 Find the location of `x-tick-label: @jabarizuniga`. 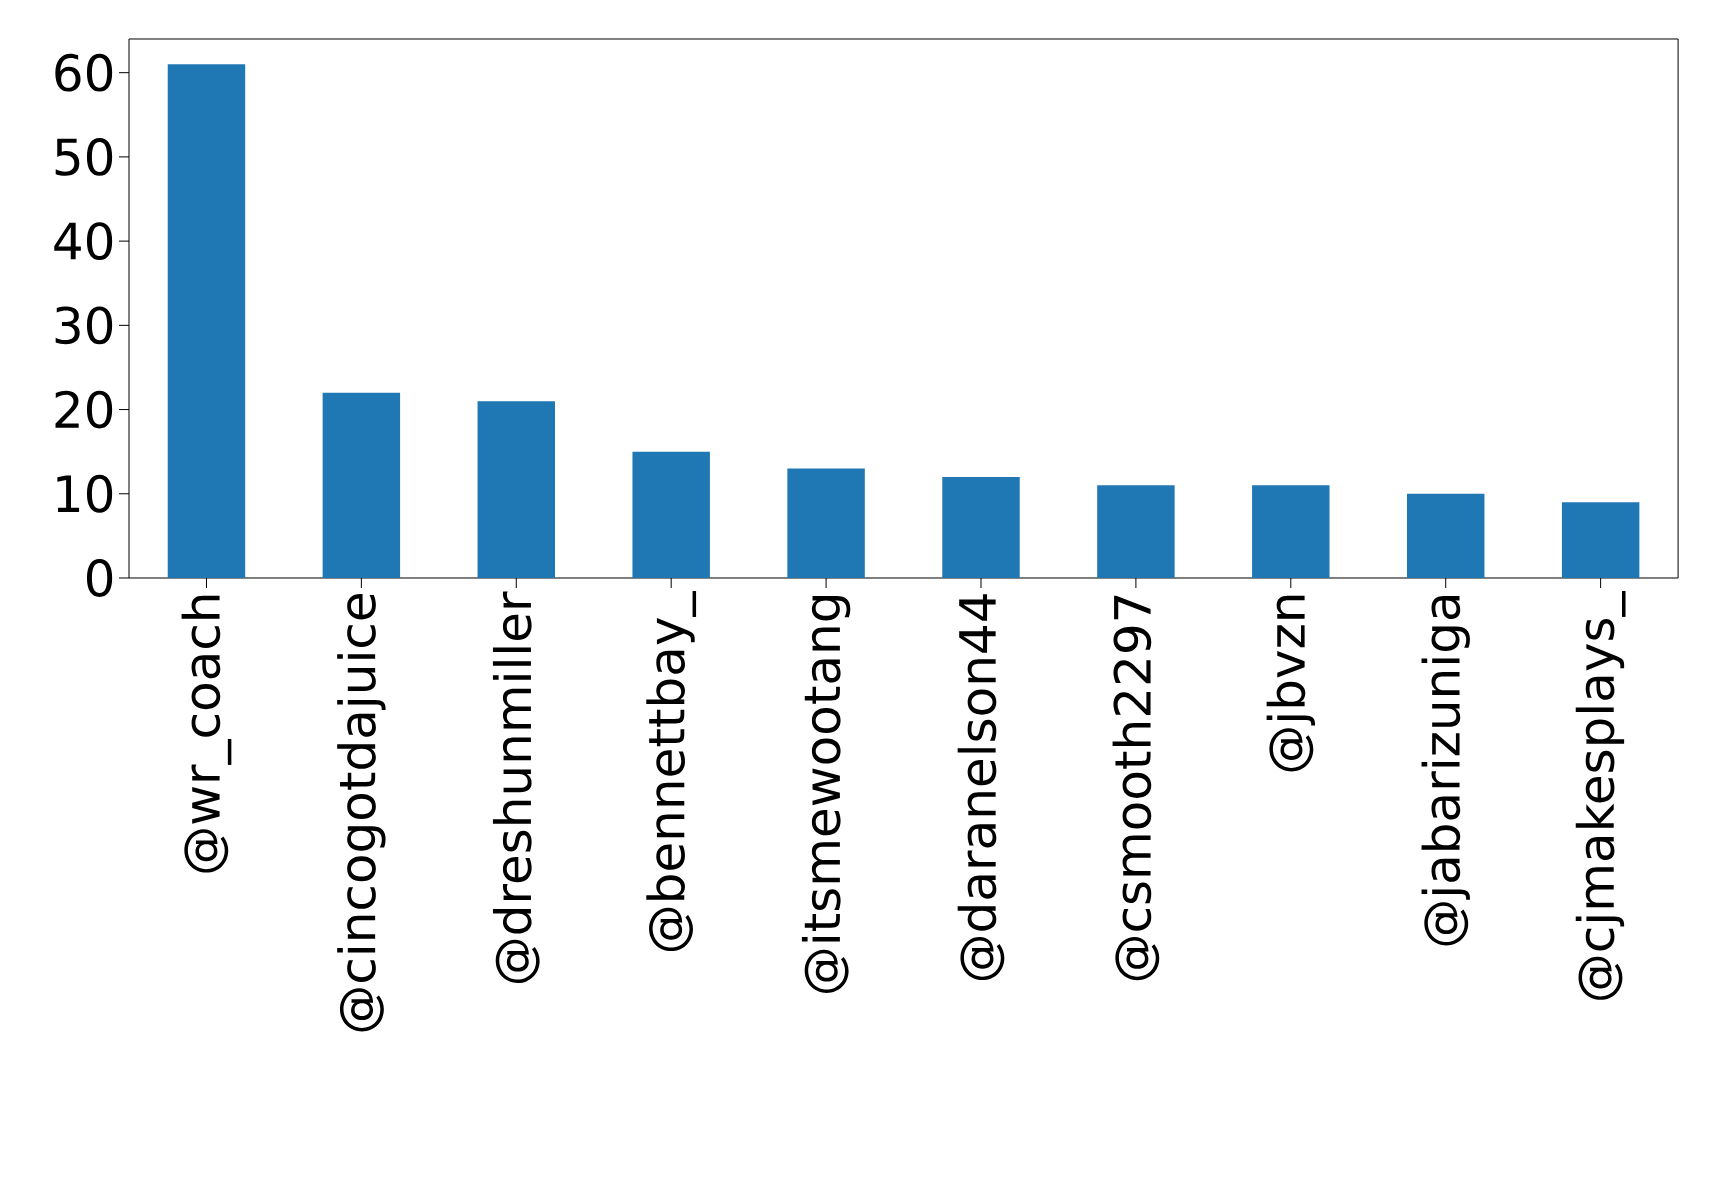

x-tick-label: @jabarizuniga is located at coordinates (1445, 770).